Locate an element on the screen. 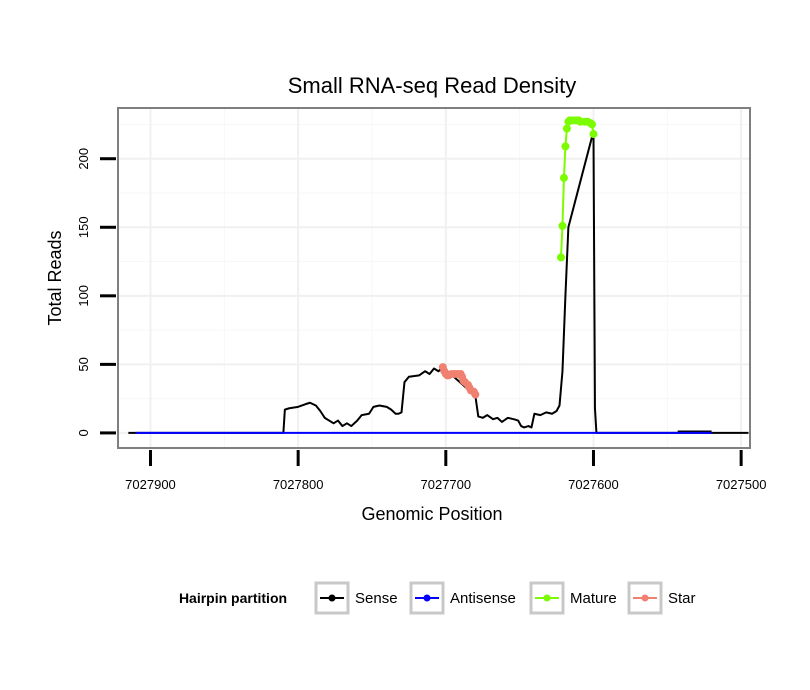  x-tick-label: 7027500 is located at coordinates (741, 484).